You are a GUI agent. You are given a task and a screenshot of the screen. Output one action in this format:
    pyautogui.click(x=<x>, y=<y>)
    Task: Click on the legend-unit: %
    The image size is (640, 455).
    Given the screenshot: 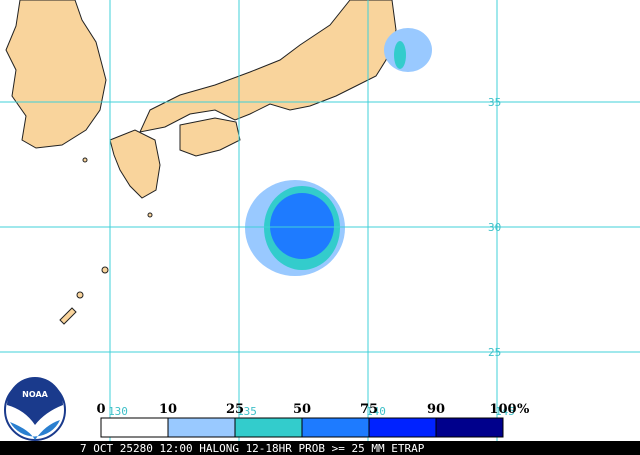 What is the action you would take?
    pyautogui.click(x=523, y=409)
    